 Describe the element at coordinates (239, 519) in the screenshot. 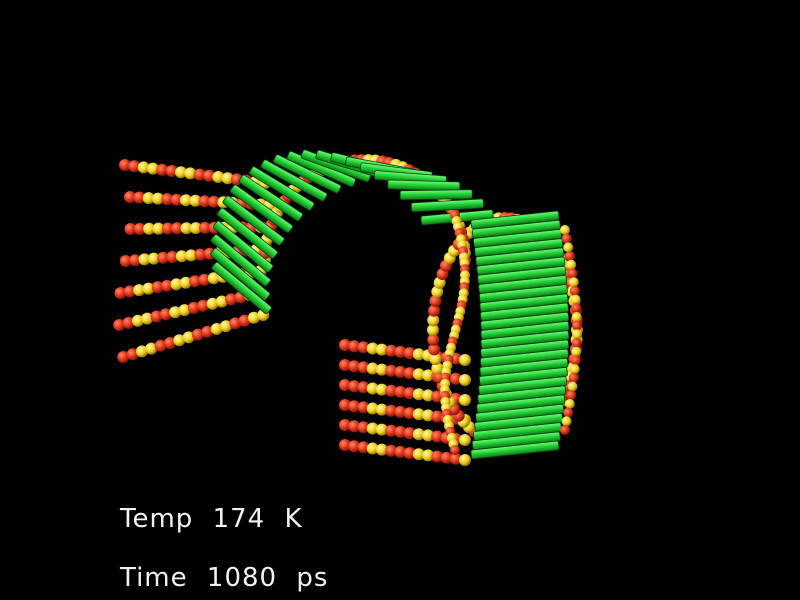

I see `temperature-value: 174` at that location.